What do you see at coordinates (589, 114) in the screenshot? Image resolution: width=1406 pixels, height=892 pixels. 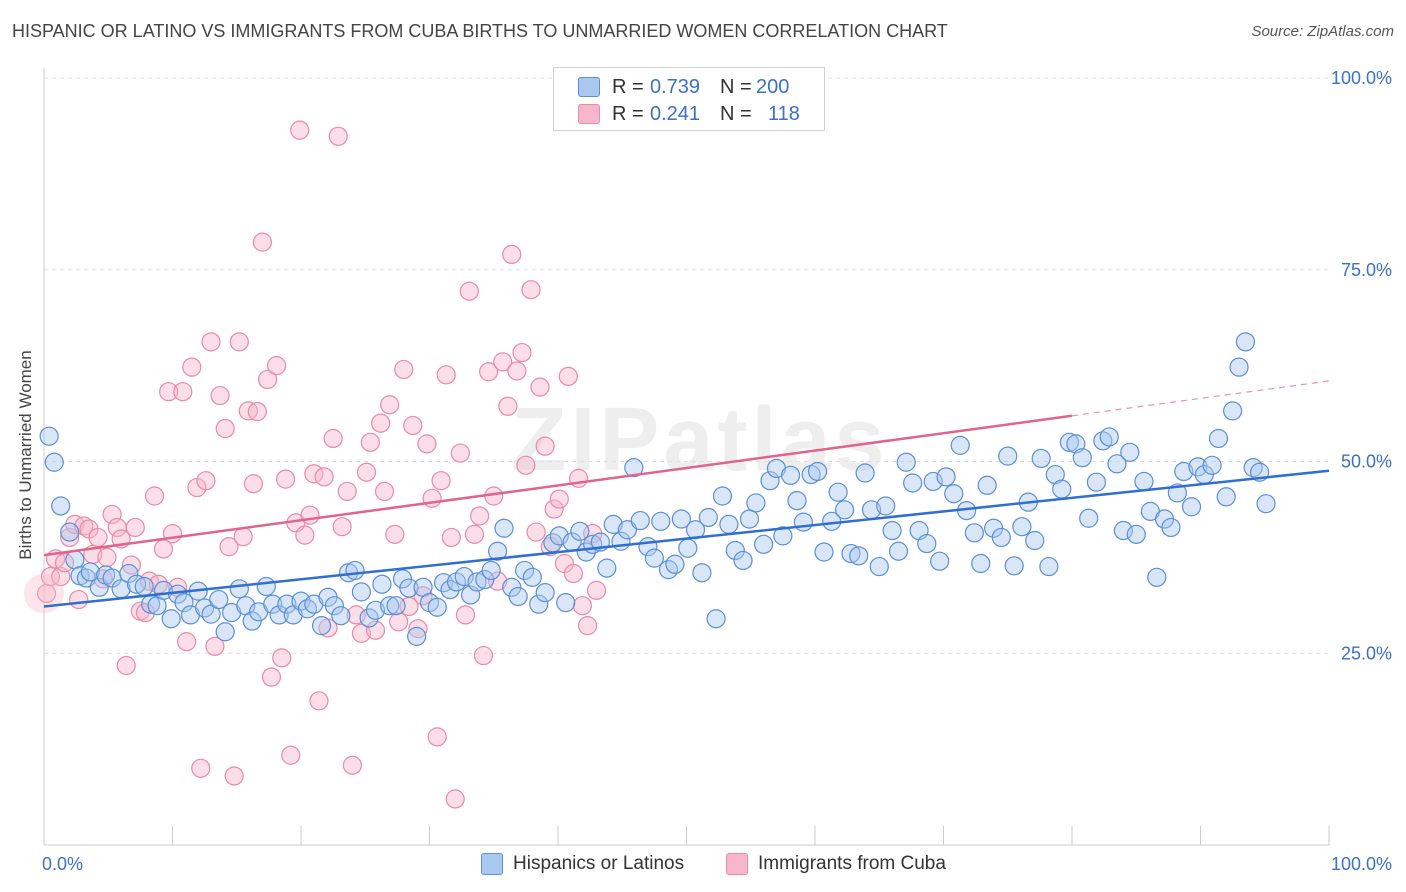 I see `legend-swatch-pink` at bounding box center [589, 114].